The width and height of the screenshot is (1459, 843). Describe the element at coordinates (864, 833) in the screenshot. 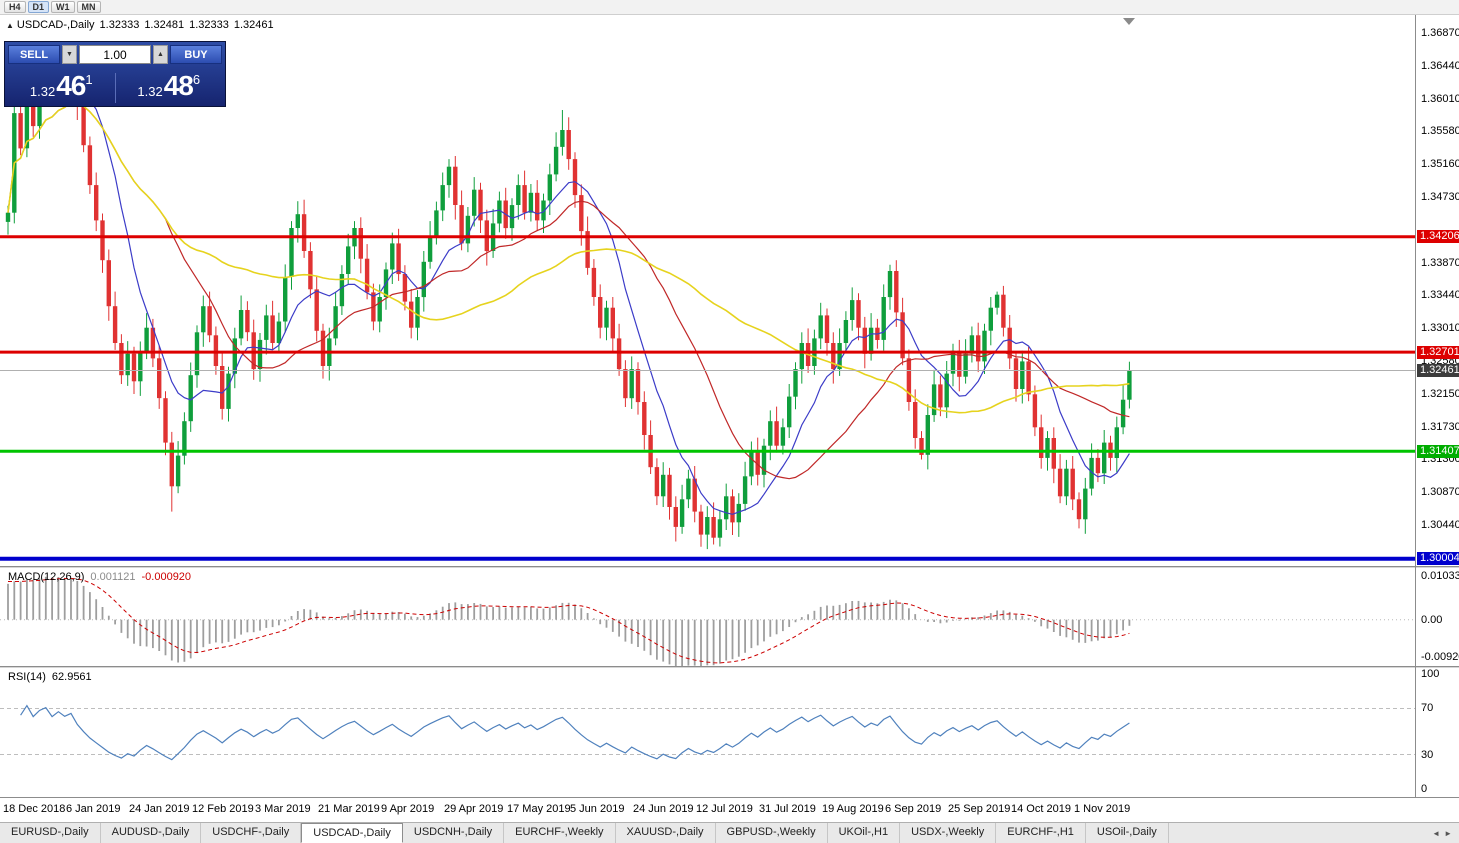

I see `symbol-tab-ukoil: UKOil-,H1` at that location.